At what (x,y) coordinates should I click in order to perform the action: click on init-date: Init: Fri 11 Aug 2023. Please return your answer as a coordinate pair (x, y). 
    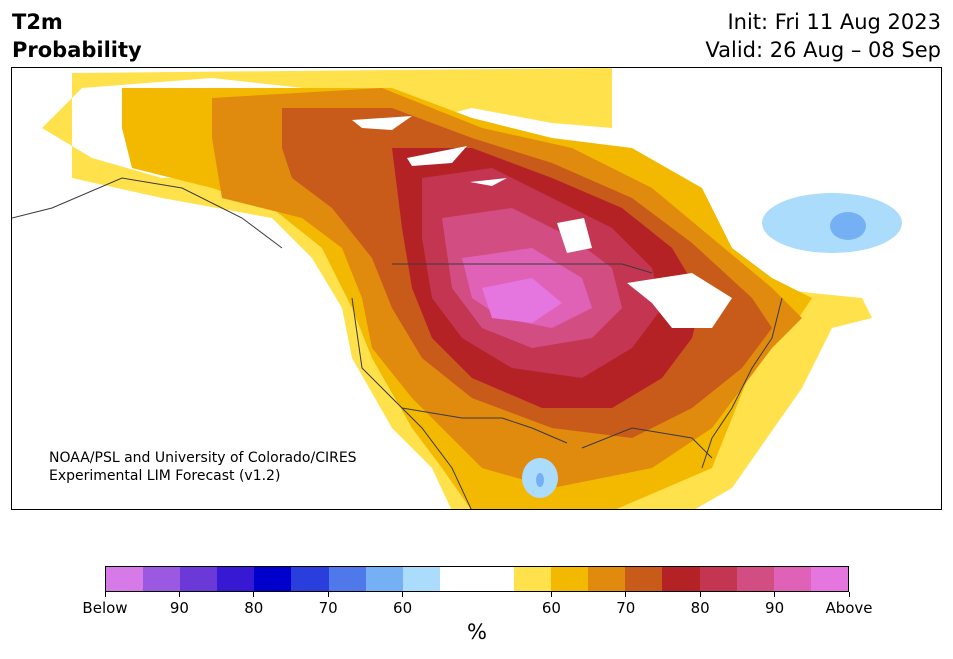
    Looking at the image, I should click on (834, 22).